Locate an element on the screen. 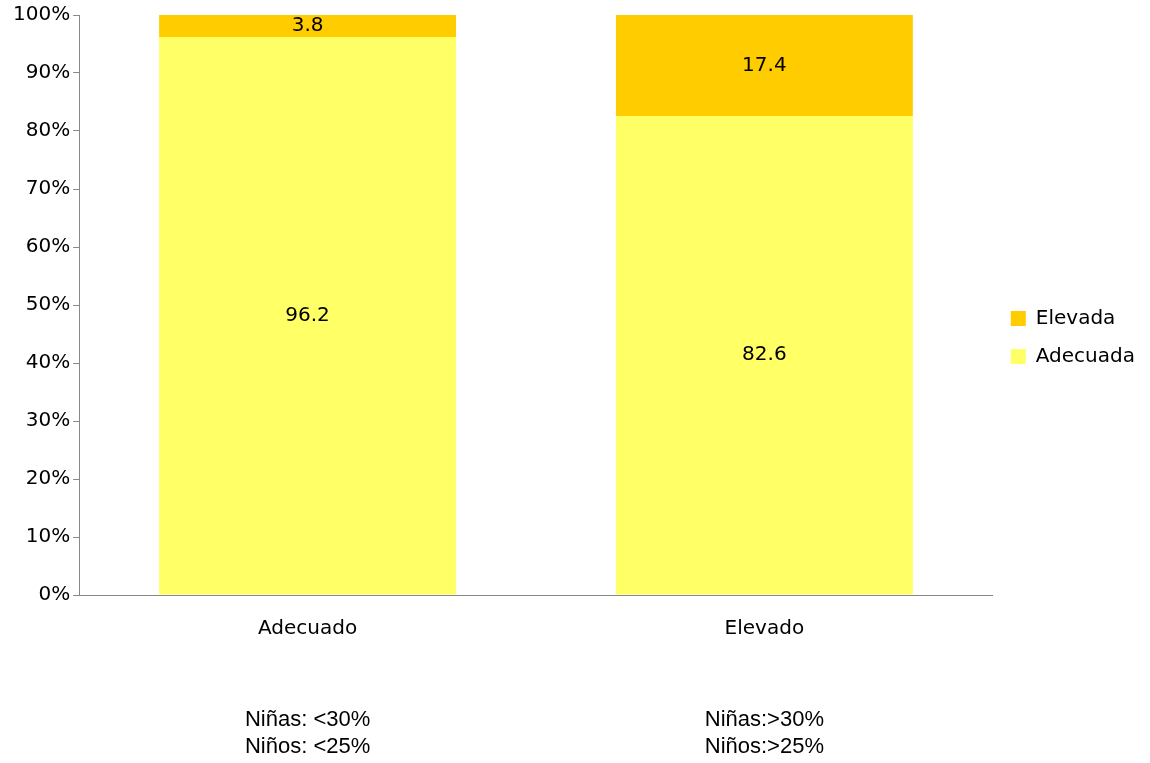  data-label: 96.2 is located at coordinates (307, 313).